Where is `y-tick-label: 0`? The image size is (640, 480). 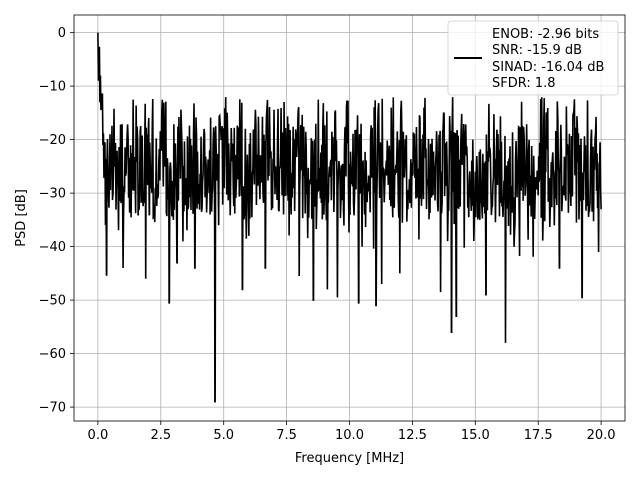
y-tick-label: 0 is located at coordinates (62, 33).